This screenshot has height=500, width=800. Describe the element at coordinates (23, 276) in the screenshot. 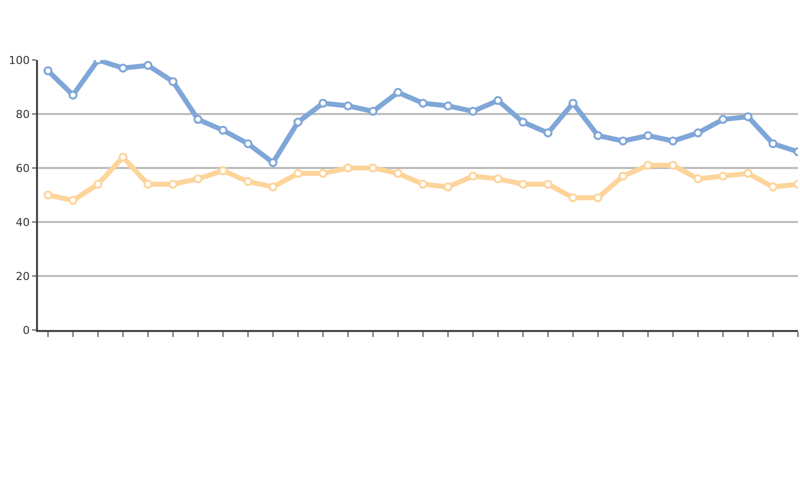

I see `y-tick-label: 20` at that location.